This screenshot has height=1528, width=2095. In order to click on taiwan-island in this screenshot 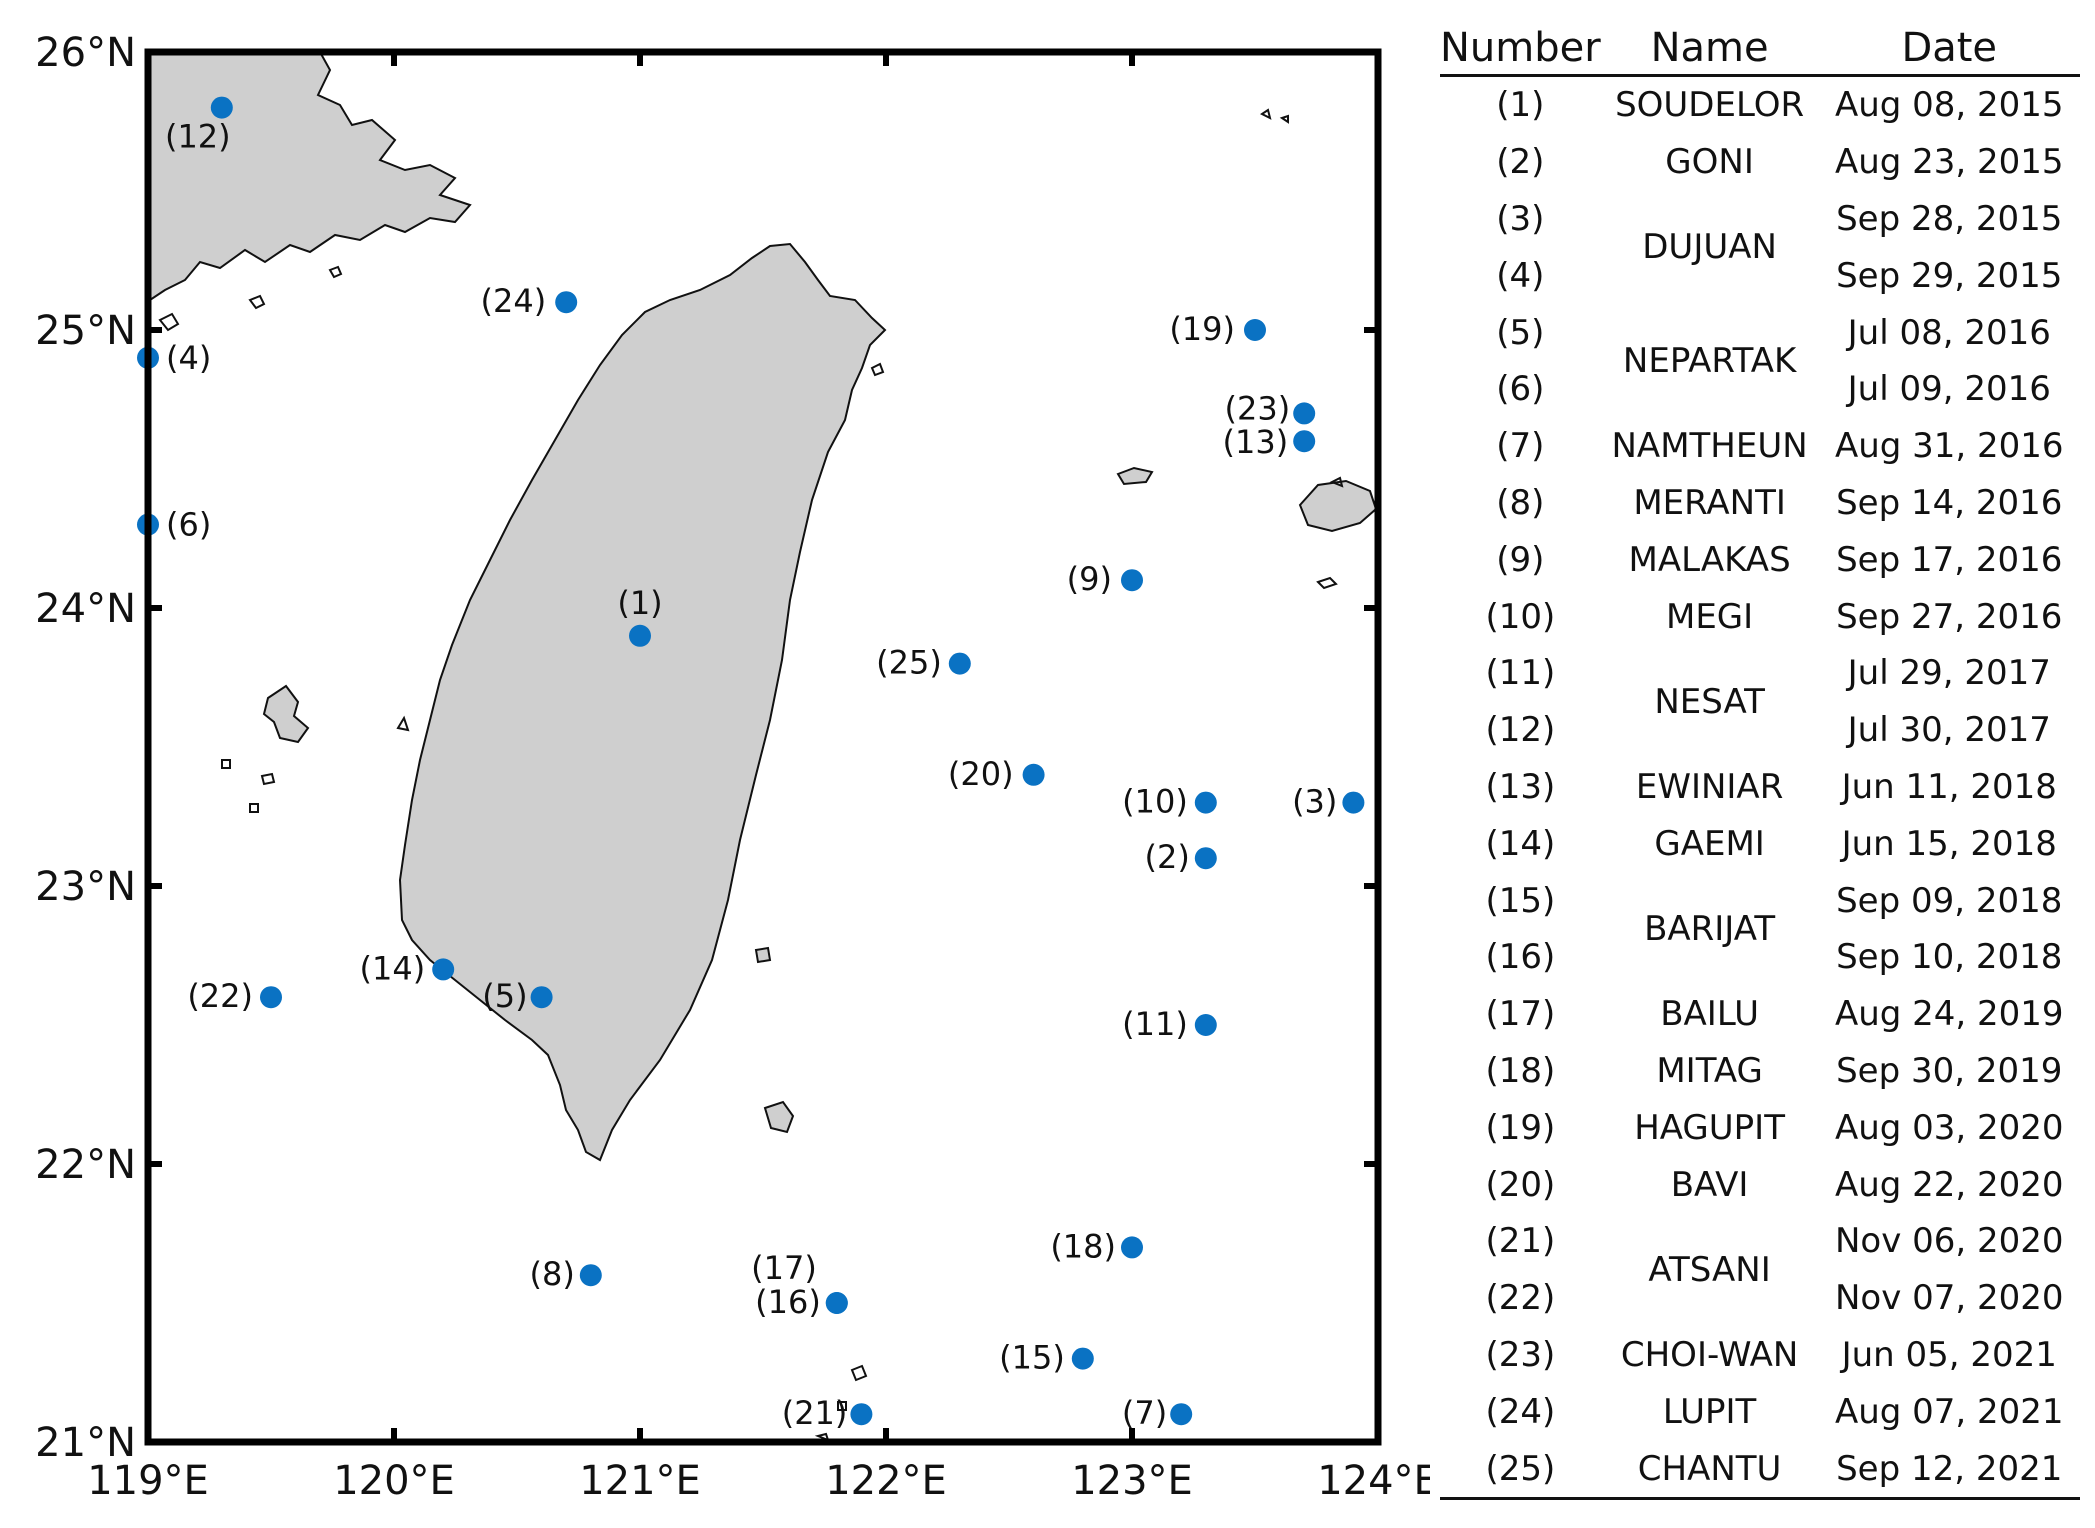, I will do `click(642, 702)`.